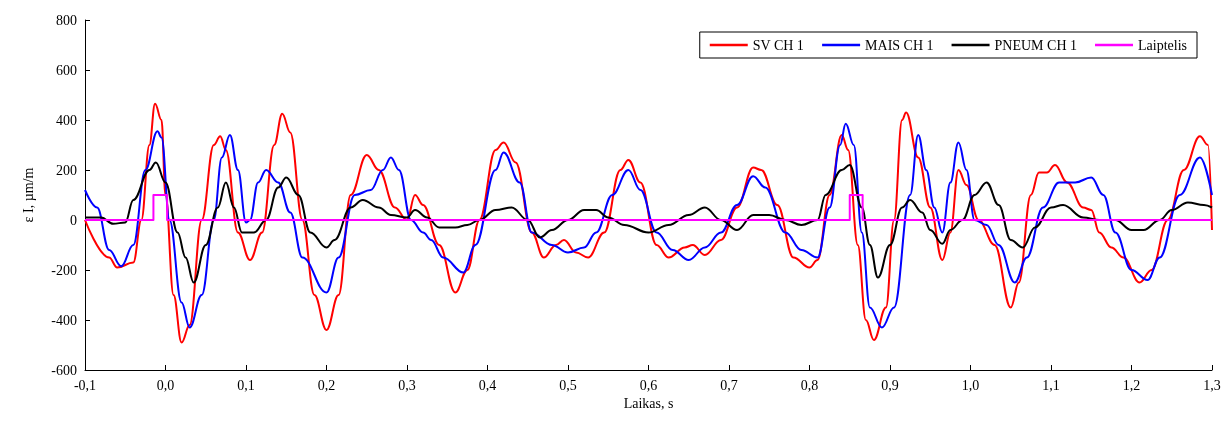 This screenshot has height=432, width=1225. Describe the element at coordinates (66, 120) in the screenshot. I see `y-tick-label: 400` at that location.